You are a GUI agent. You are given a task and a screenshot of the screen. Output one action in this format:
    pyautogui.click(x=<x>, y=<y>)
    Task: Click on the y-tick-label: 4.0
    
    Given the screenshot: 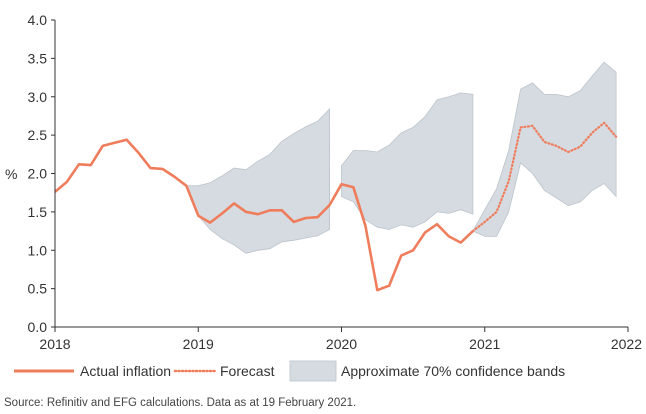 What is the action you would take?
    pyautogui.click(x=38, y=20)
    